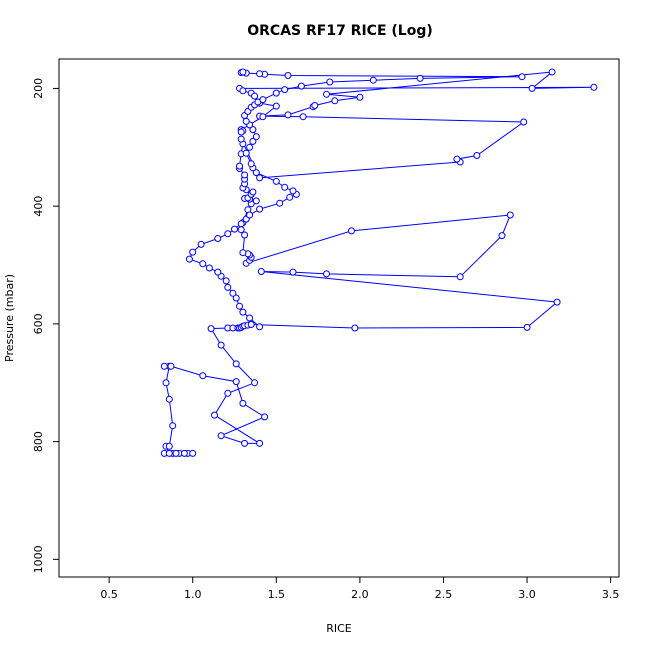 The width and height of the screenshot is (650, 650). I want to click on y-axis: 200 400 600 800 1000, so click(45, 325).